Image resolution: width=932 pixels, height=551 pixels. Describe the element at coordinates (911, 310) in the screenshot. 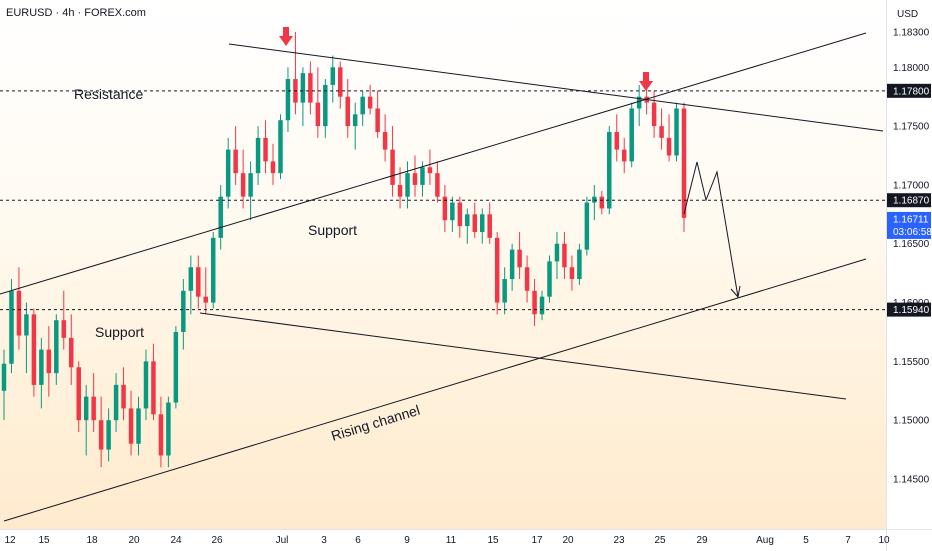

I see `price-level-label: 1.15940` at that location.